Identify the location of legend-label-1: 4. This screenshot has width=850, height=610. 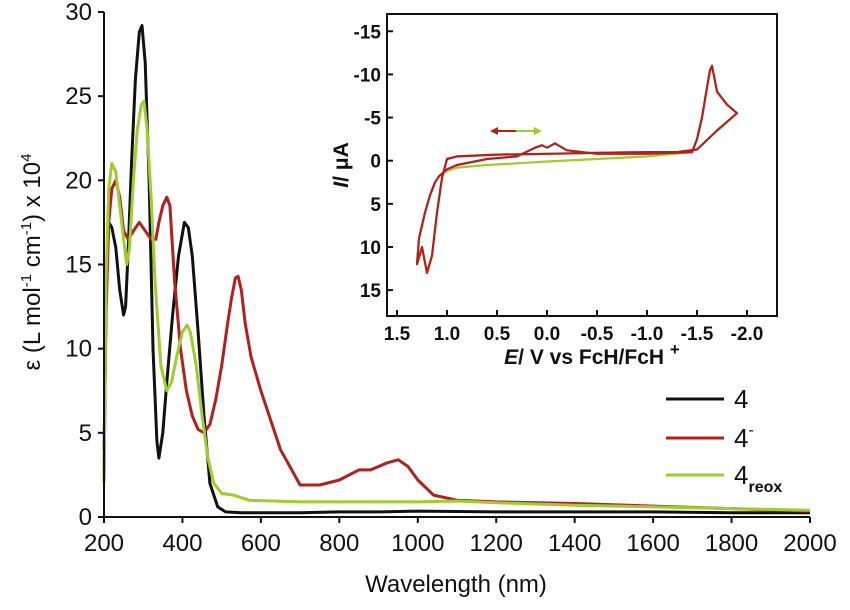
(741, 399).